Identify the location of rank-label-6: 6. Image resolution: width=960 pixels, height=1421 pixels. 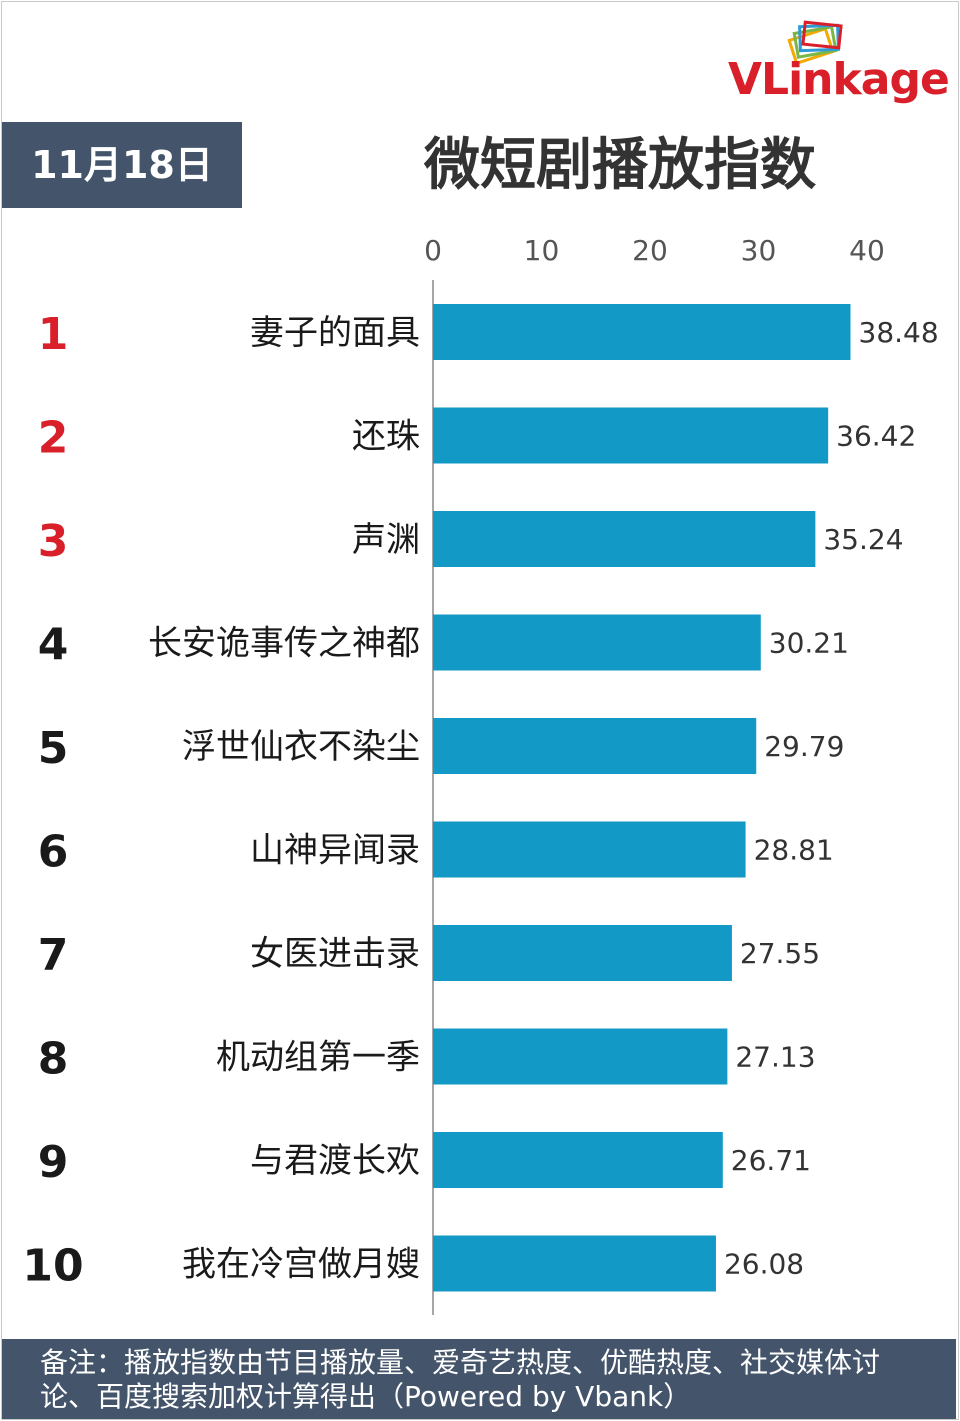
(53, 852).